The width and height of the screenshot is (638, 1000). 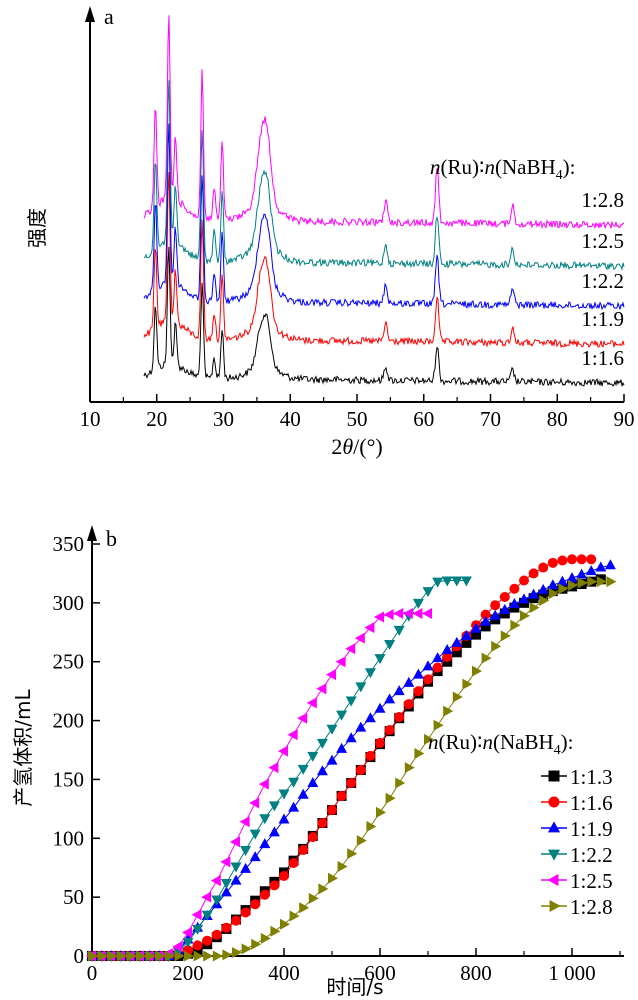 I want to click on panel-b-x-tick-label: 400, so click(x=284, y=973).